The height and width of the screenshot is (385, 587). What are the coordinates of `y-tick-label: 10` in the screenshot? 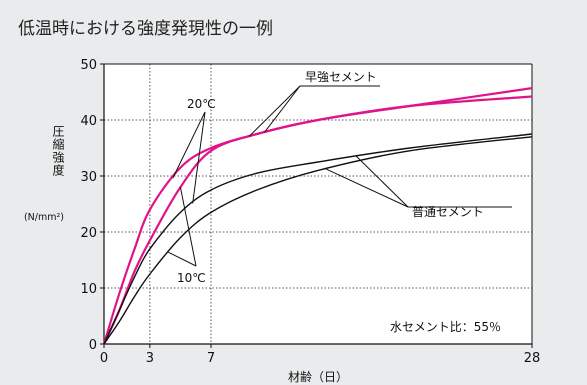 It's located at (88, 289).